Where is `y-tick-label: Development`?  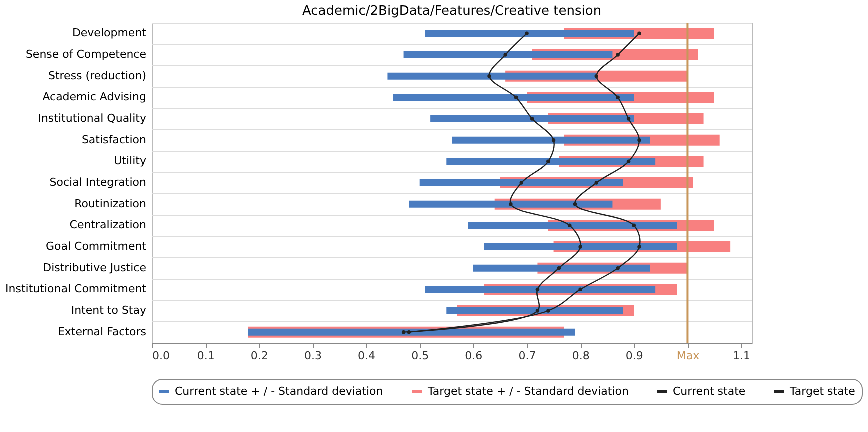
y-tick-label: Development is located at coordinates (110, 33).